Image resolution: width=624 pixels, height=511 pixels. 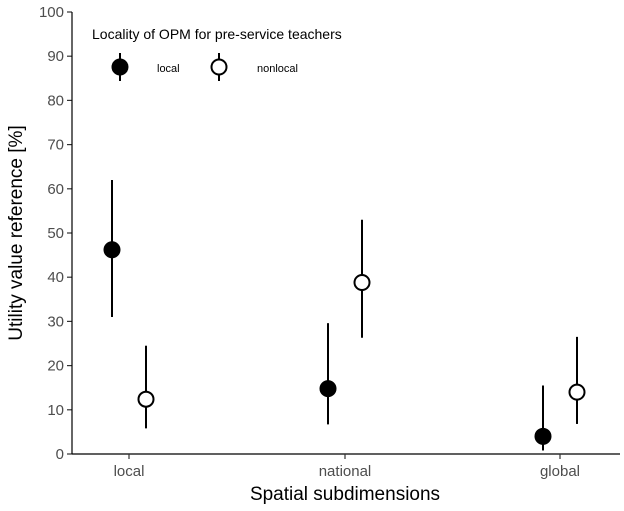 I want to click on x-axis-title: Spatial subdimensions, so click(x=345, y=494).